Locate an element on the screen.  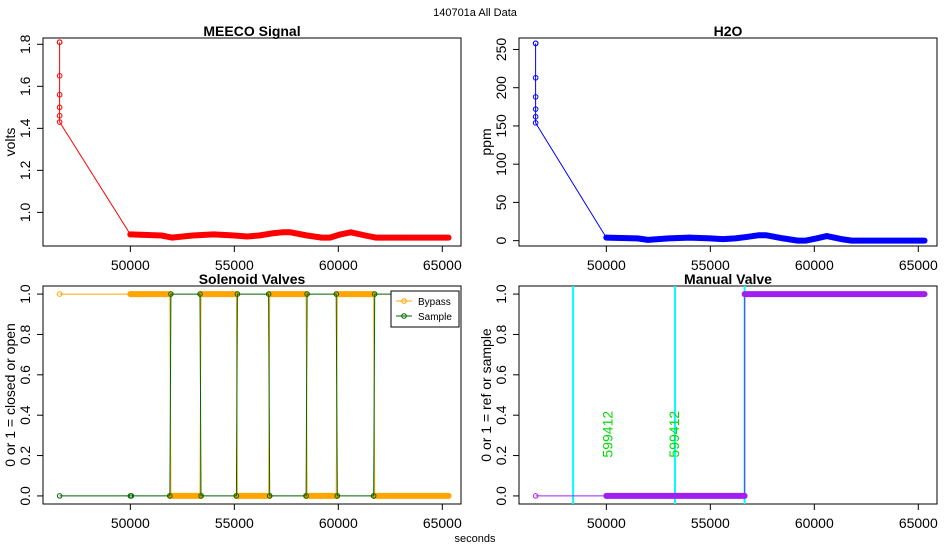
h2o-xtick-label: 65000 is located at coordinates (918, 265).